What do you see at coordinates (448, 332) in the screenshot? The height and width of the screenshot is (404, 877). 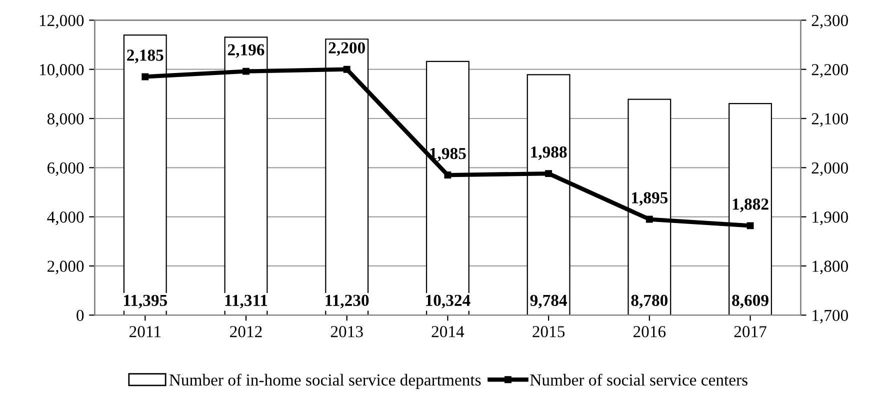 I see `x-tick-label: 2014` at bounding box center [448, 332].